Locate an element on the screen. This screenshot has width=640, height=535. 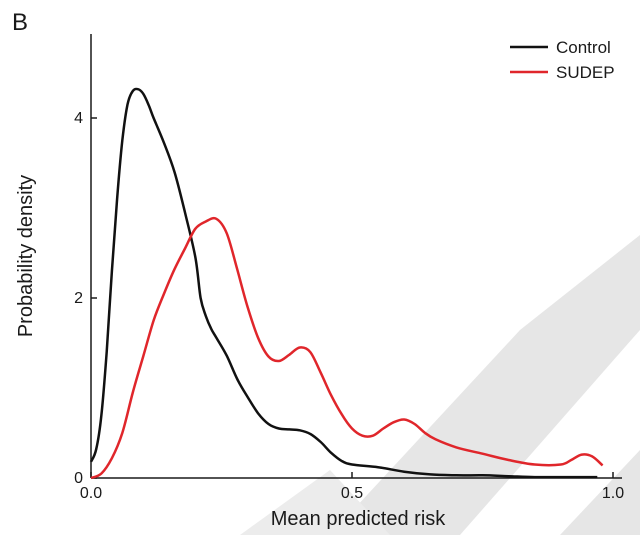
y-axis-title: Probability density is located at coordinates (26, 256).